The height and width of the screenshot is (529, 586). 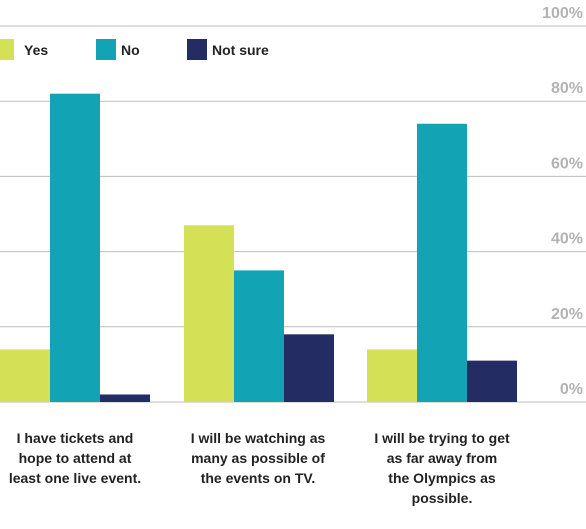 I want to click on y-tick-label: 80%, so click(x=567, y=88).